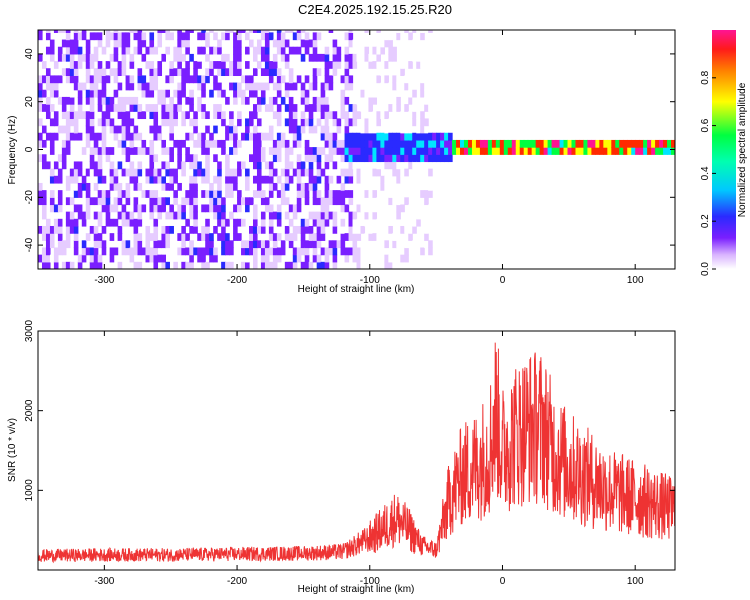 The width and height of the screenshot is (750, 600). What do you see at coordinates (29, 410) in the screenshot?
I see `snr-y-tick-label: 2000` at bounding box center [29, 410].